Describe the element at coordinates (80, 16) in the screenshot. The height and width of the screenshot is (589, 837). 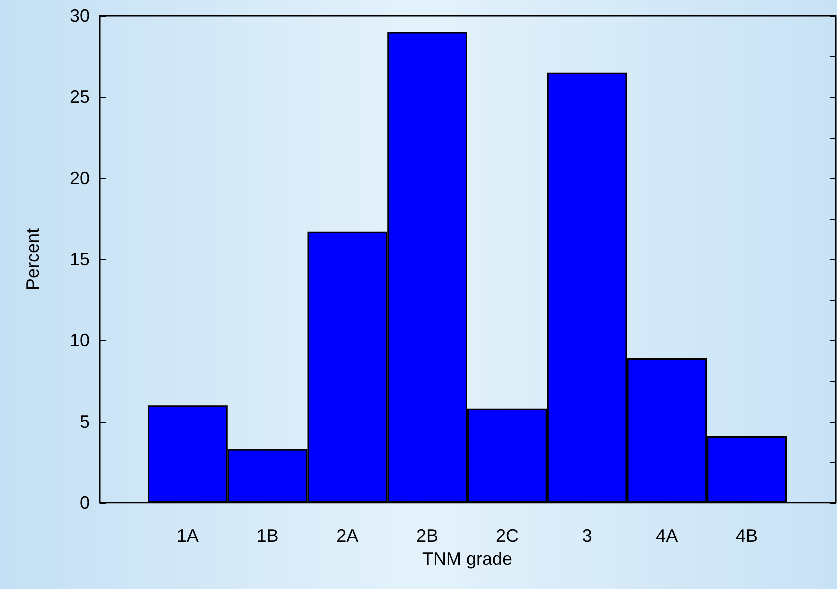
I see `y-tick-label: 30` at that location.